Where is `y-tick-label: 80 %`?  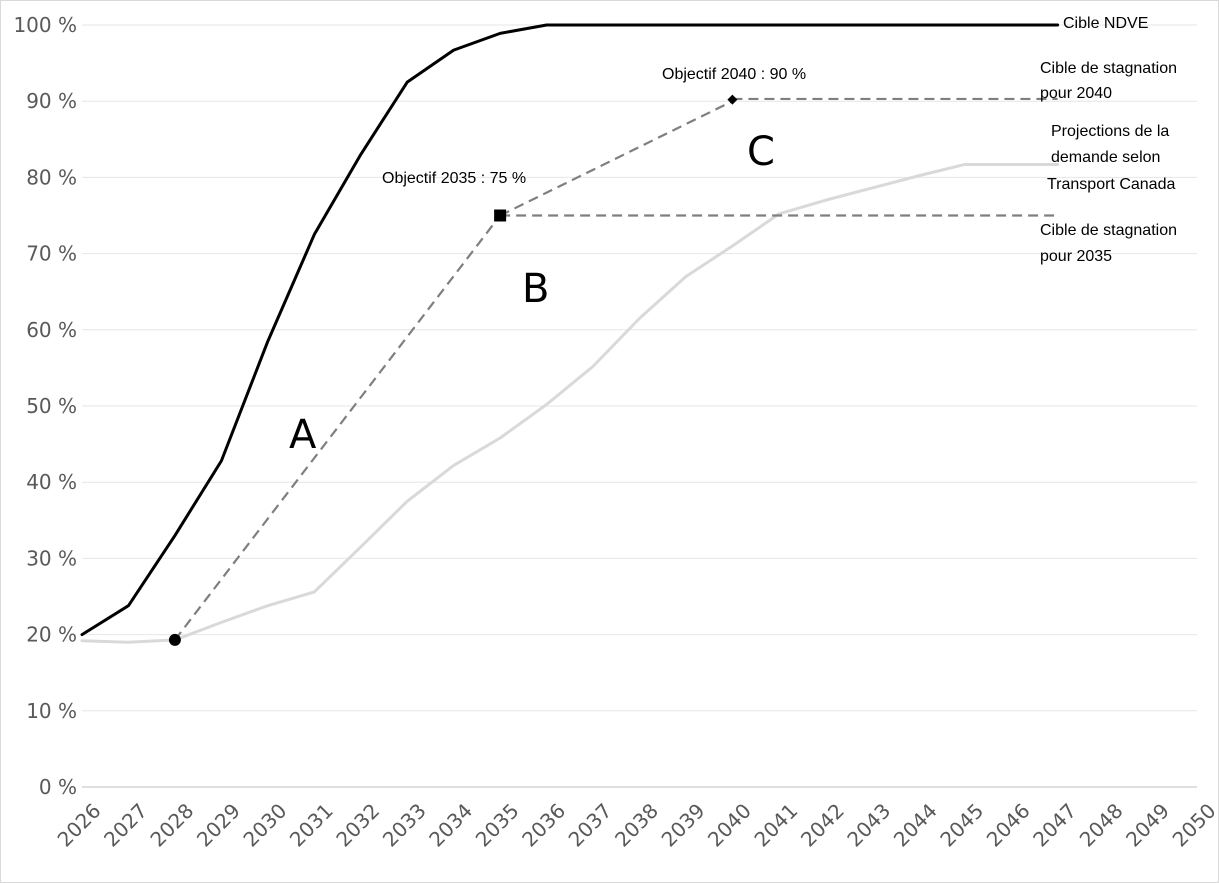 y-tick-label: 80 % is located at coordinates (51, 177).